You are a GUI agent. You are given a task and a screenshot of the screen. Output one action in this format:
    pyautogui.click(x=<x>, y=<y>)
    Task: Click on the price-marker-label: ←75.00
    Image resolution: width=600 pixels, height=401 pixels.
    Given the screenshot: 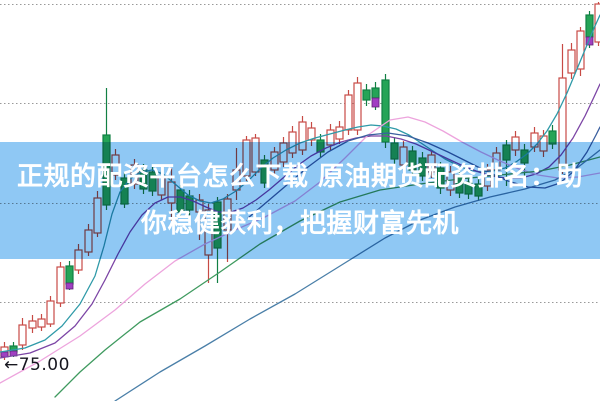 What is the action you would take?
    pyautogui.click(x=37, y=365)
    